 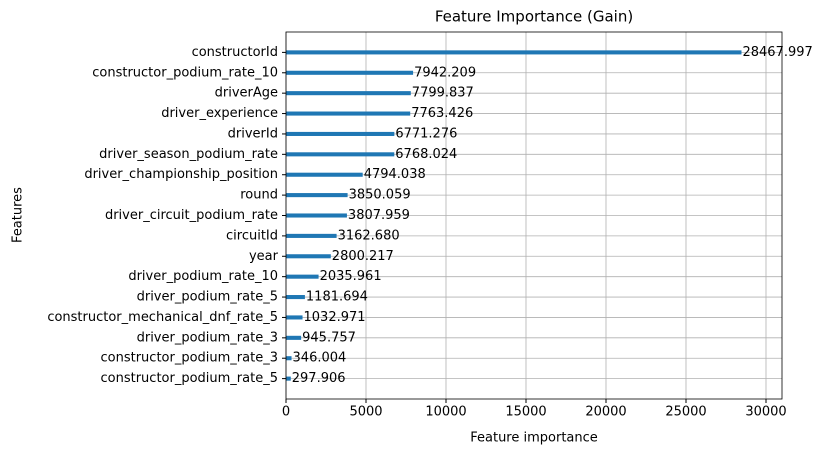 What do you see at coordinates (443, 93) in the screenshot?
I see `value-label: 7799.837` at bounding box center [443, 93].